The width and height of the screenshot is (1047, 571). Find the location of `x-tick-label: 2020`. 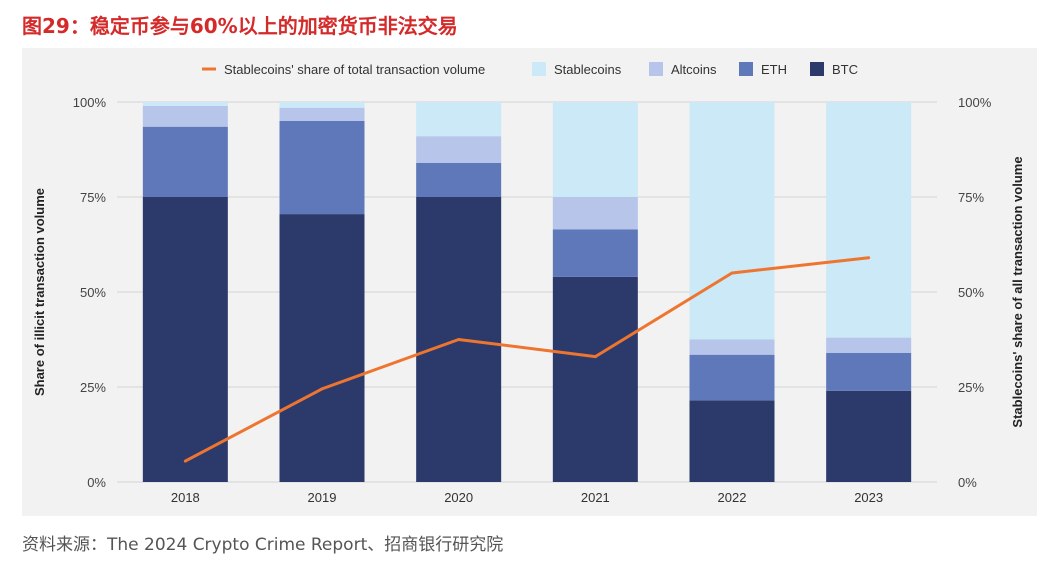

x-tick-label: 2020 is located at coordinates (458, 497).